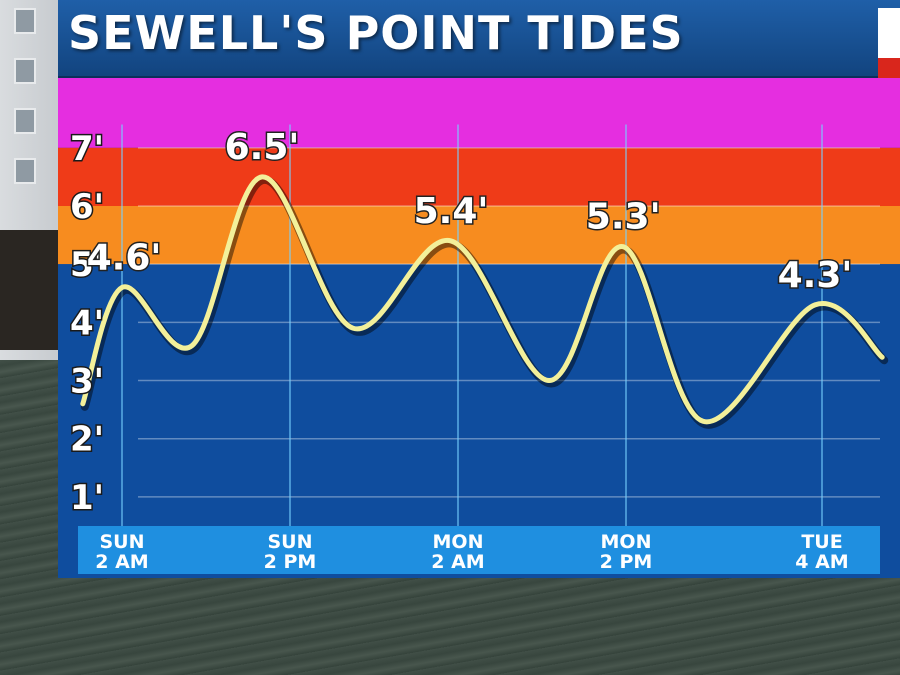 The width and height of the screenshot is (900, 675). I want to click on data-label: 5.4', so click(451, 211).